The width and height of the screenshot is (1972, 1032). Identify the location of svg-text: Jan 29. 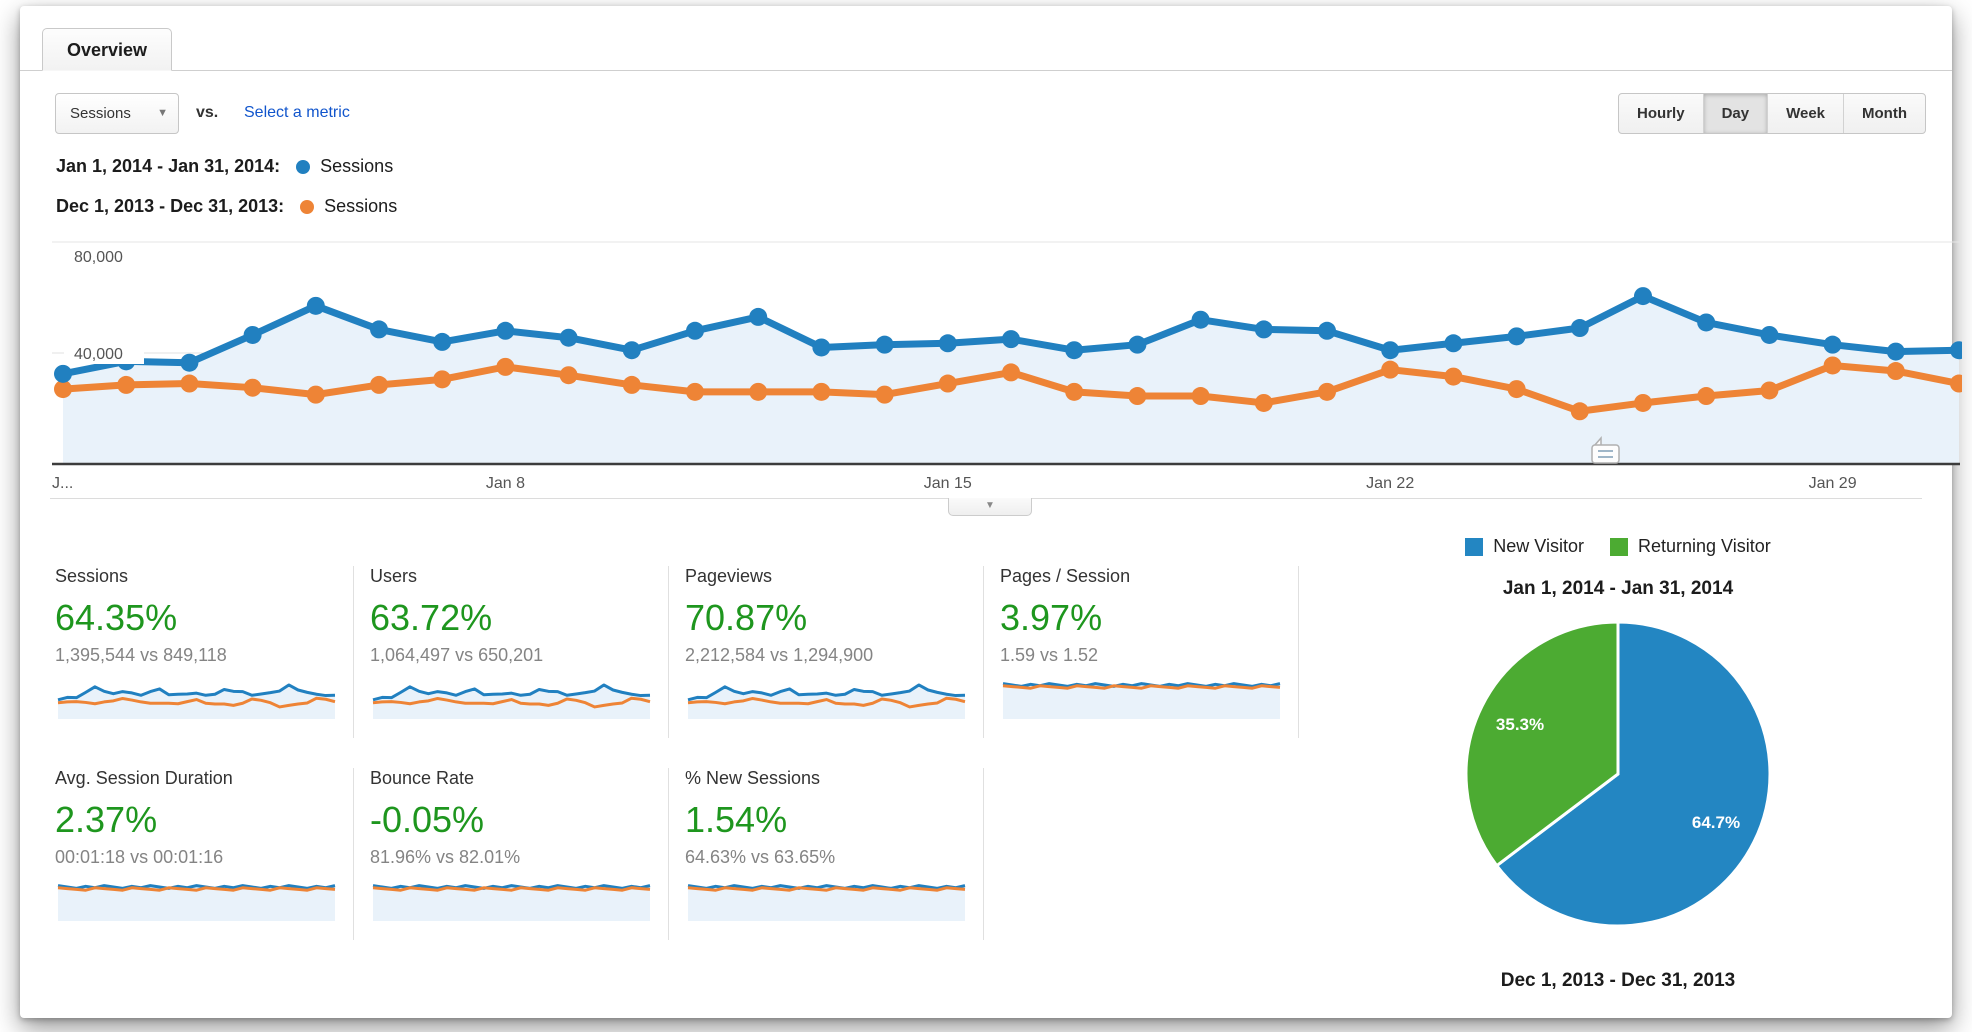
(1833, 483).